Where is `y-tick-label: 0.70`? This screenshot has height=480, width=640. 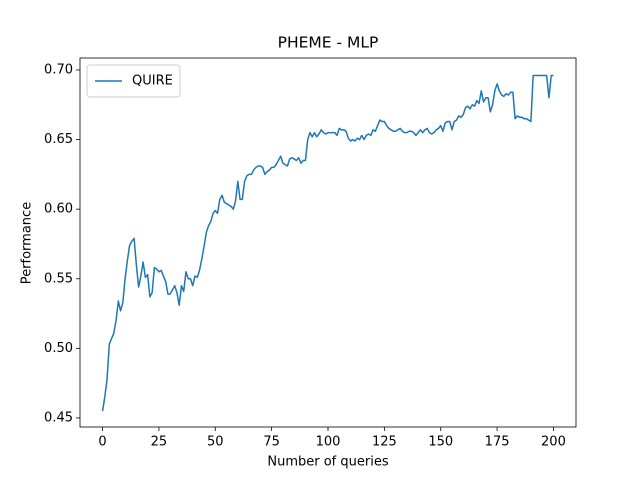
y-tick-label: 0.70 is located at coordinates (58, 69).